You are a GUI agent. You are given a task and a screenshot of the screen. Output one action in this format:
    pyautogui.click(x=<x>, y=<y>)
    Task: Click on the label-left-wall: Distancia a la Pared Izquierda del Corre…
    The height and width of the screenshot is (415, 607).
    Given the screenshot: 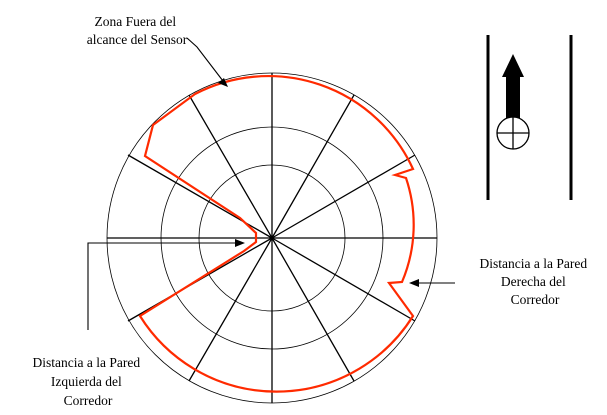 What is the action you would take?
    pyautogui.click(x=88, y=381)
    